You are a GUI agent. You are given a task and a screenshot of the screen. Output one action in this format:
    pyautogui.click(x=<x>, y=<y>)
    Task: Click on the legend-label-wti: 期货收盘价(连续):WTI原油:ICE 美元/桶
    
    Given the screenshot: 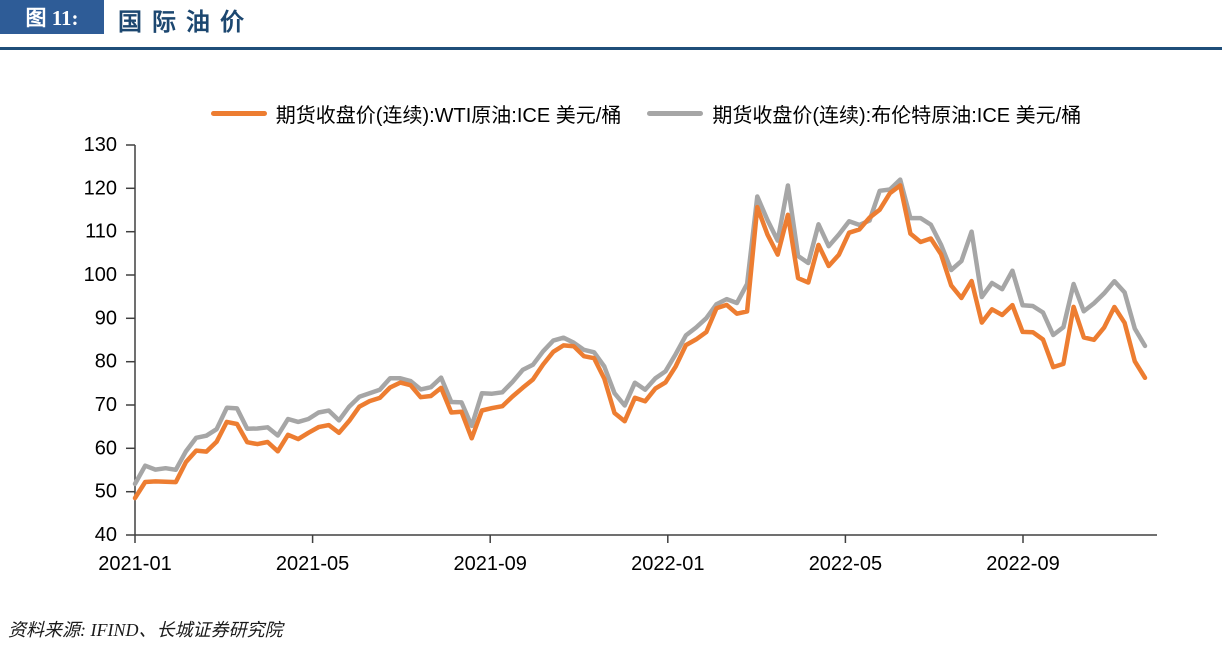 What is the action you would take?
    pyautogui.click(x=448, y=116)
    